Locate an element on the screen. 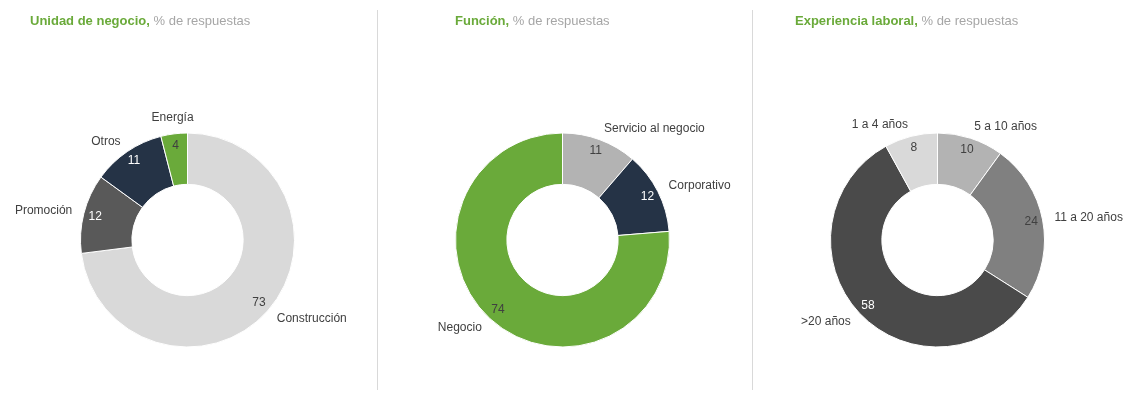 The width and height of the screenshot is (1126, 401). slice-label: >20 años is located at coordinates (826, 320).